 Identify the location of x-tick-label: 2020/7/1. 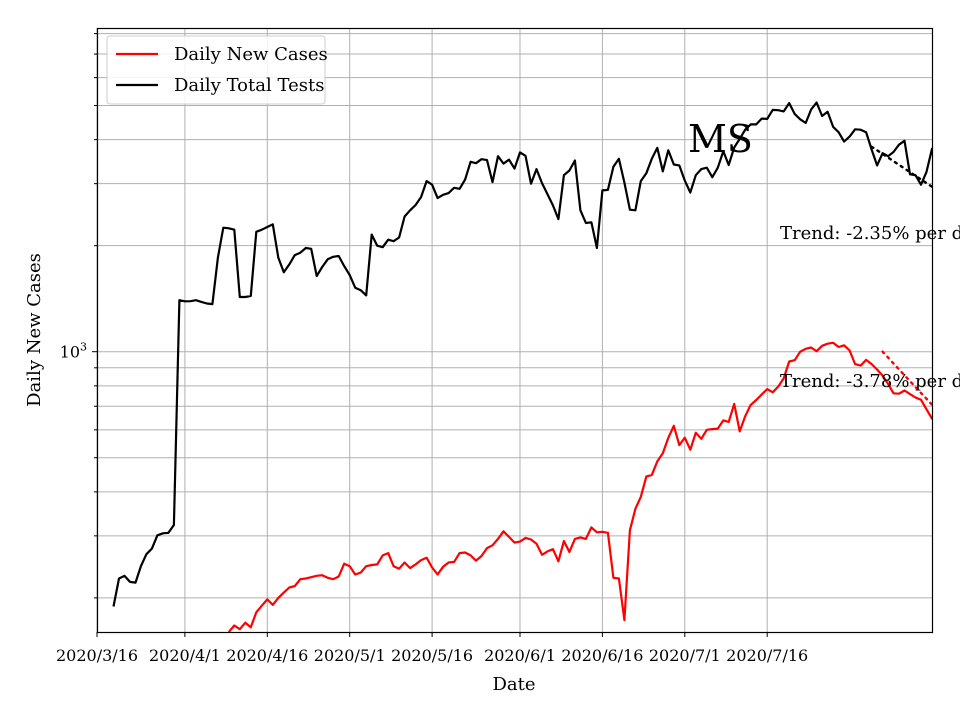
(685, 655).